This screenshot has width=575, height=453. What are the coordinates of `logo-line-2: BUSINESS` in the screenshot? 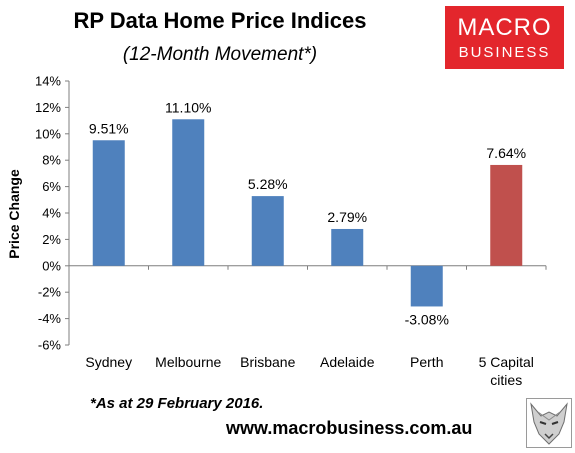 It's located at (504, 52).